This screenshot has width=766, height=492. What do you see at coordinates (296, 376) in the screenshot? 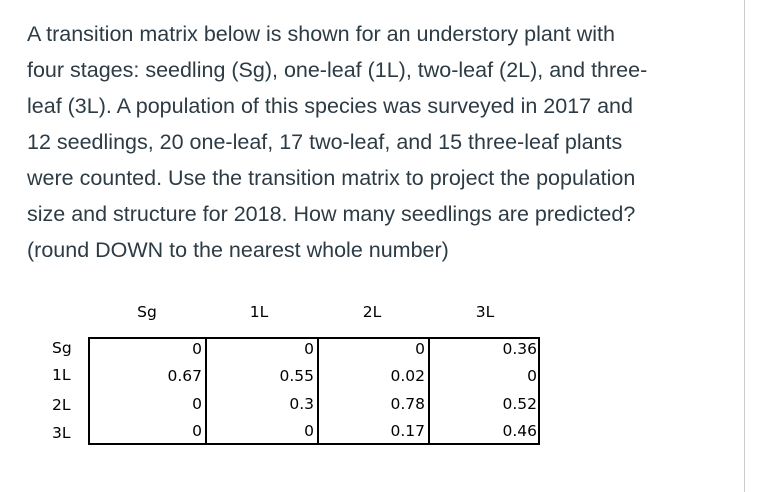
I see `matrix-cell: 0.55` at bounding box center [296, 376].